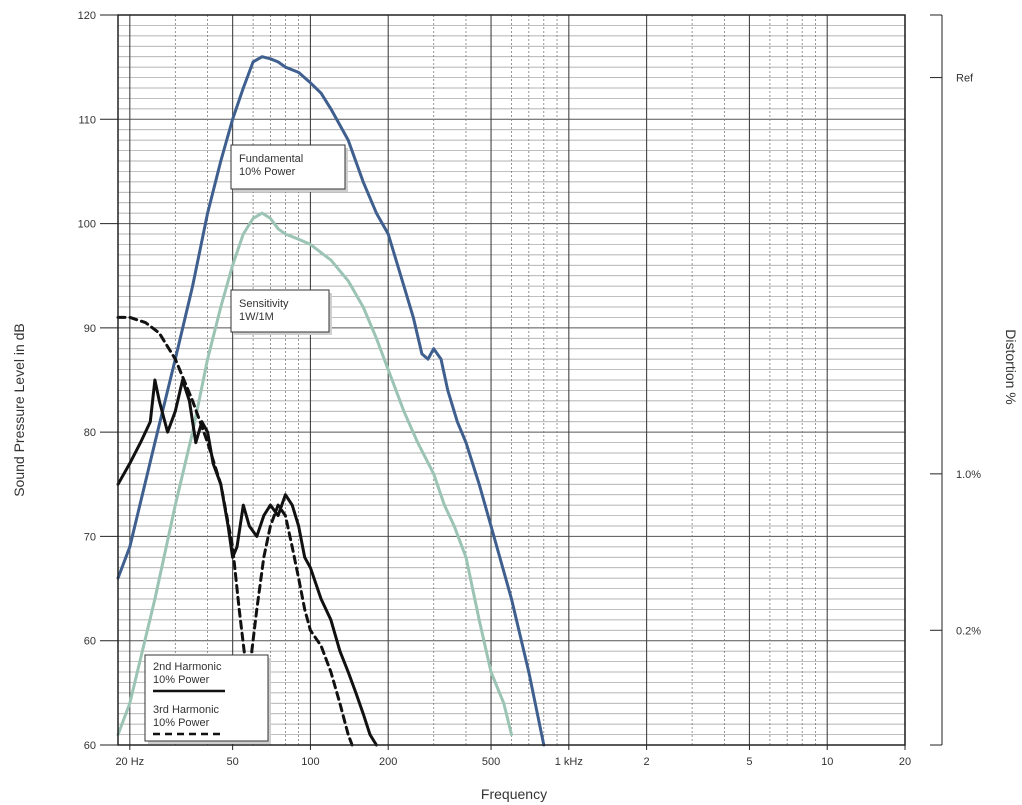 The width and height of the screenshot is (1022, 805). What do you see at coordinates (968, 631) in the screenshot?
I see `y2-tick-label: 0.2%` at bounding box center [968, 631].